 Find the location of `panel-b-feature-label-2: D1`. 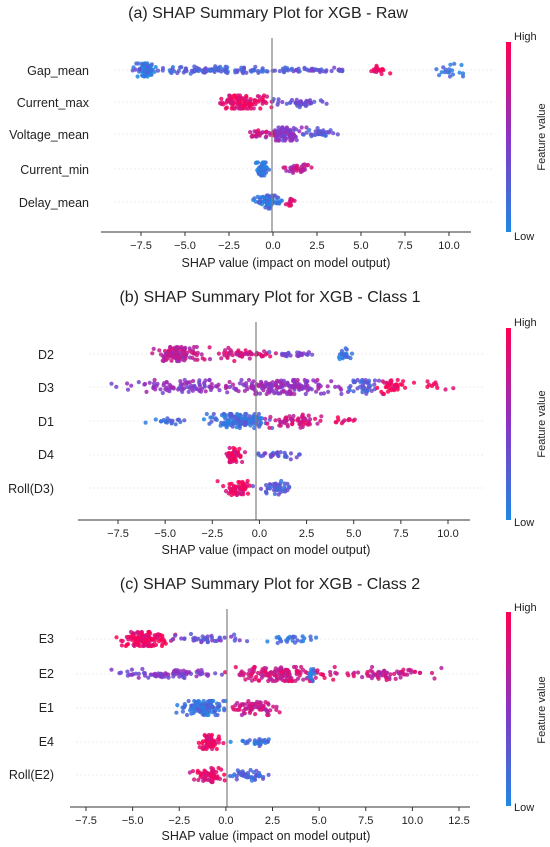

panel-b-feature-label-2: D1 is located at coordinates (46, 422).